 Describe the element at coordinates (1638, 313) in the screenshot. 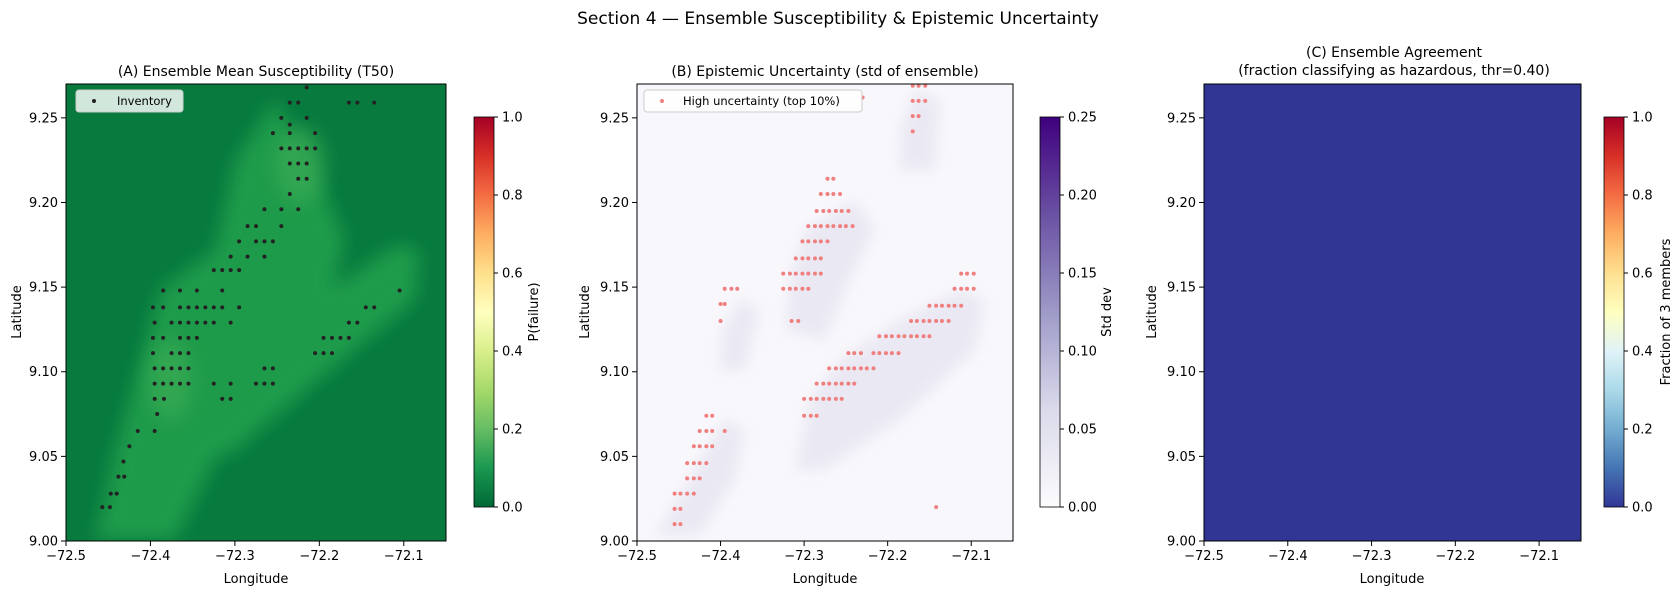

I see `panel-c-colorbar: 0.0 0.2 0.4 0.6 0.8 1.0 Fraction of 3 members` at that location.